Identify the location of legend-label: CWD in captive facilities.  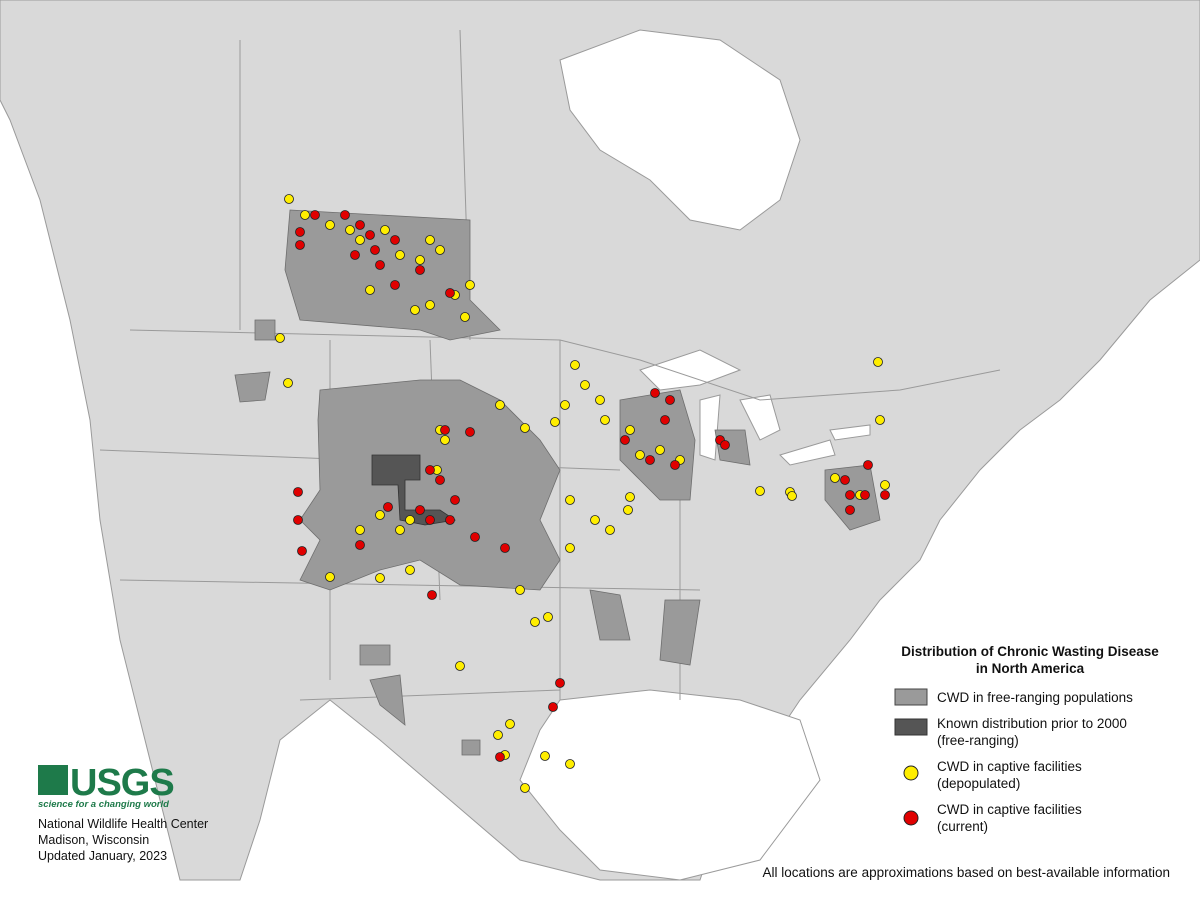
(1009, 809).